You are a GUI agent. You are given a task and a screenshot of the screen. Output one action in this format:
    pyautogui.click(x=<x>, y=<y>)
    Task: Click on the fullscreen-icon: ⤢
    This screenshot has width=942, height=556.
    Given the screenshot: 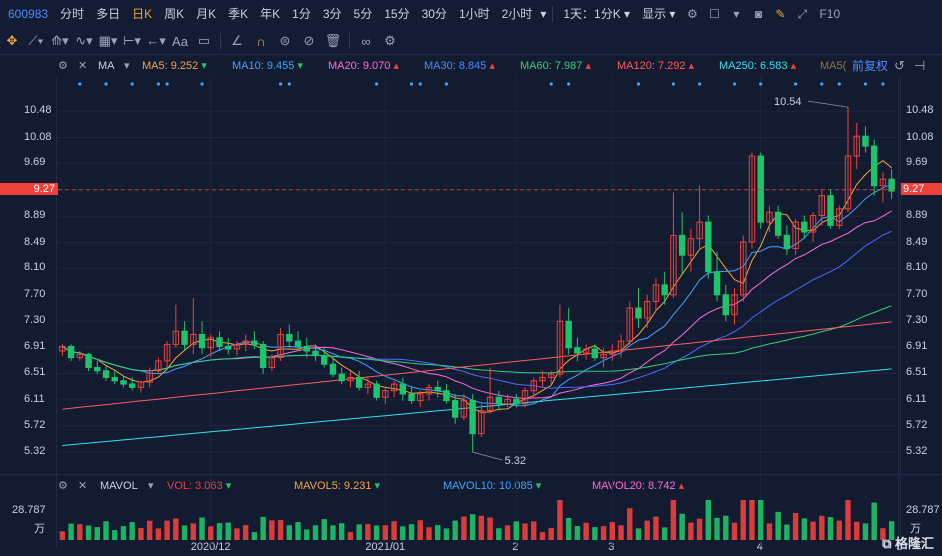 What is the action you would take?
    pyautogui.click(x=802, y=13)
    